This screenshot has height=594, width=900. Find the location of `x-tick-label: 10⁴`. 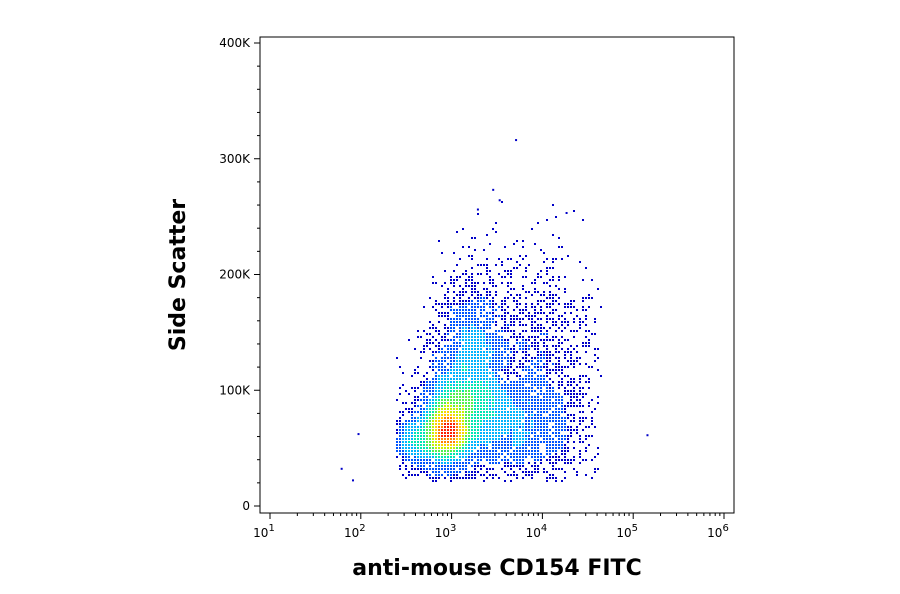

x-tick-label: 10⁴ is located at coordinates (537, 531).